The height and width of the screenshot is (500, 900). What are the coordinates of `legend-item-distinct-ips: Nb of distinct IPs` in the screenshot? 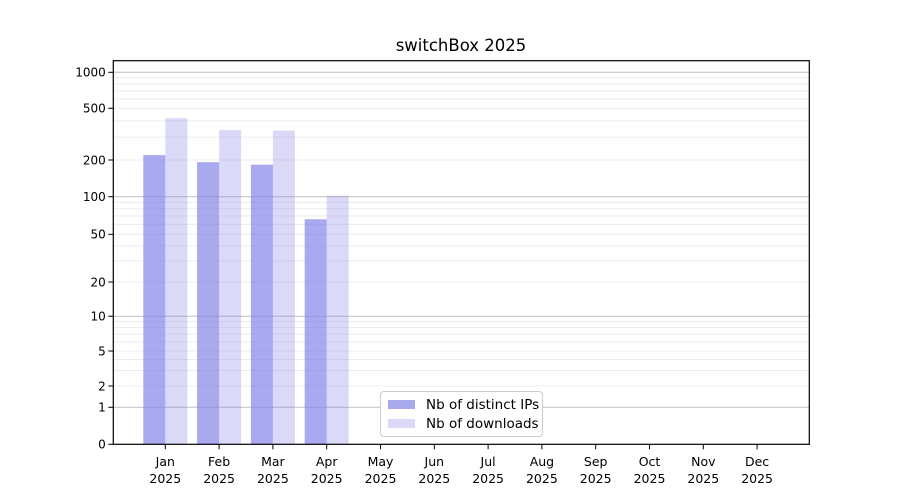 It's located at (465, 405).